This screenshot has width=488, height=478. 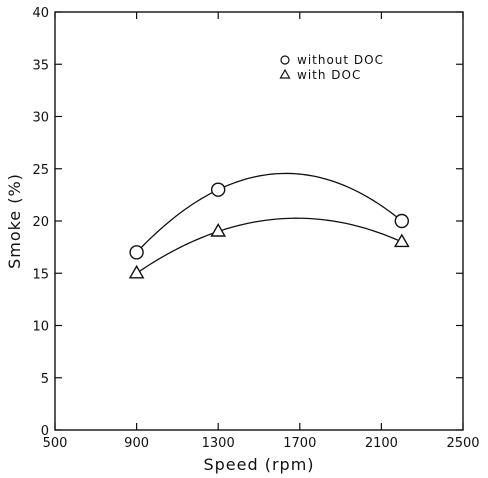 What do you see at coordinates (258, 464) in the screenshot?
I see `x-axis-label: Speed (rpm)` at bounding box center [258, 464].